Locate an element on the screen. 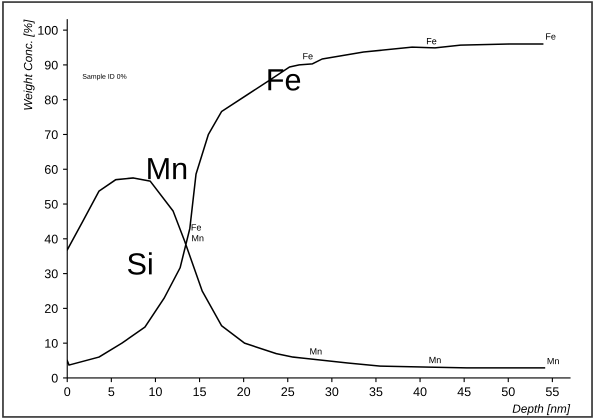 The width and height of the screenshot is (595, 419). y-tick-label: 10 is located at coordinates (51, 343).